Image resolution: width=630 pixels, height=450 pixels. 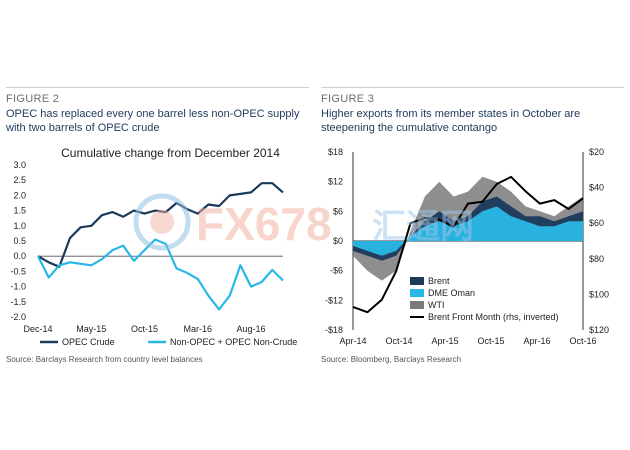 I want to click on y-tick-label: -1.0, so click(x=18, y=287).